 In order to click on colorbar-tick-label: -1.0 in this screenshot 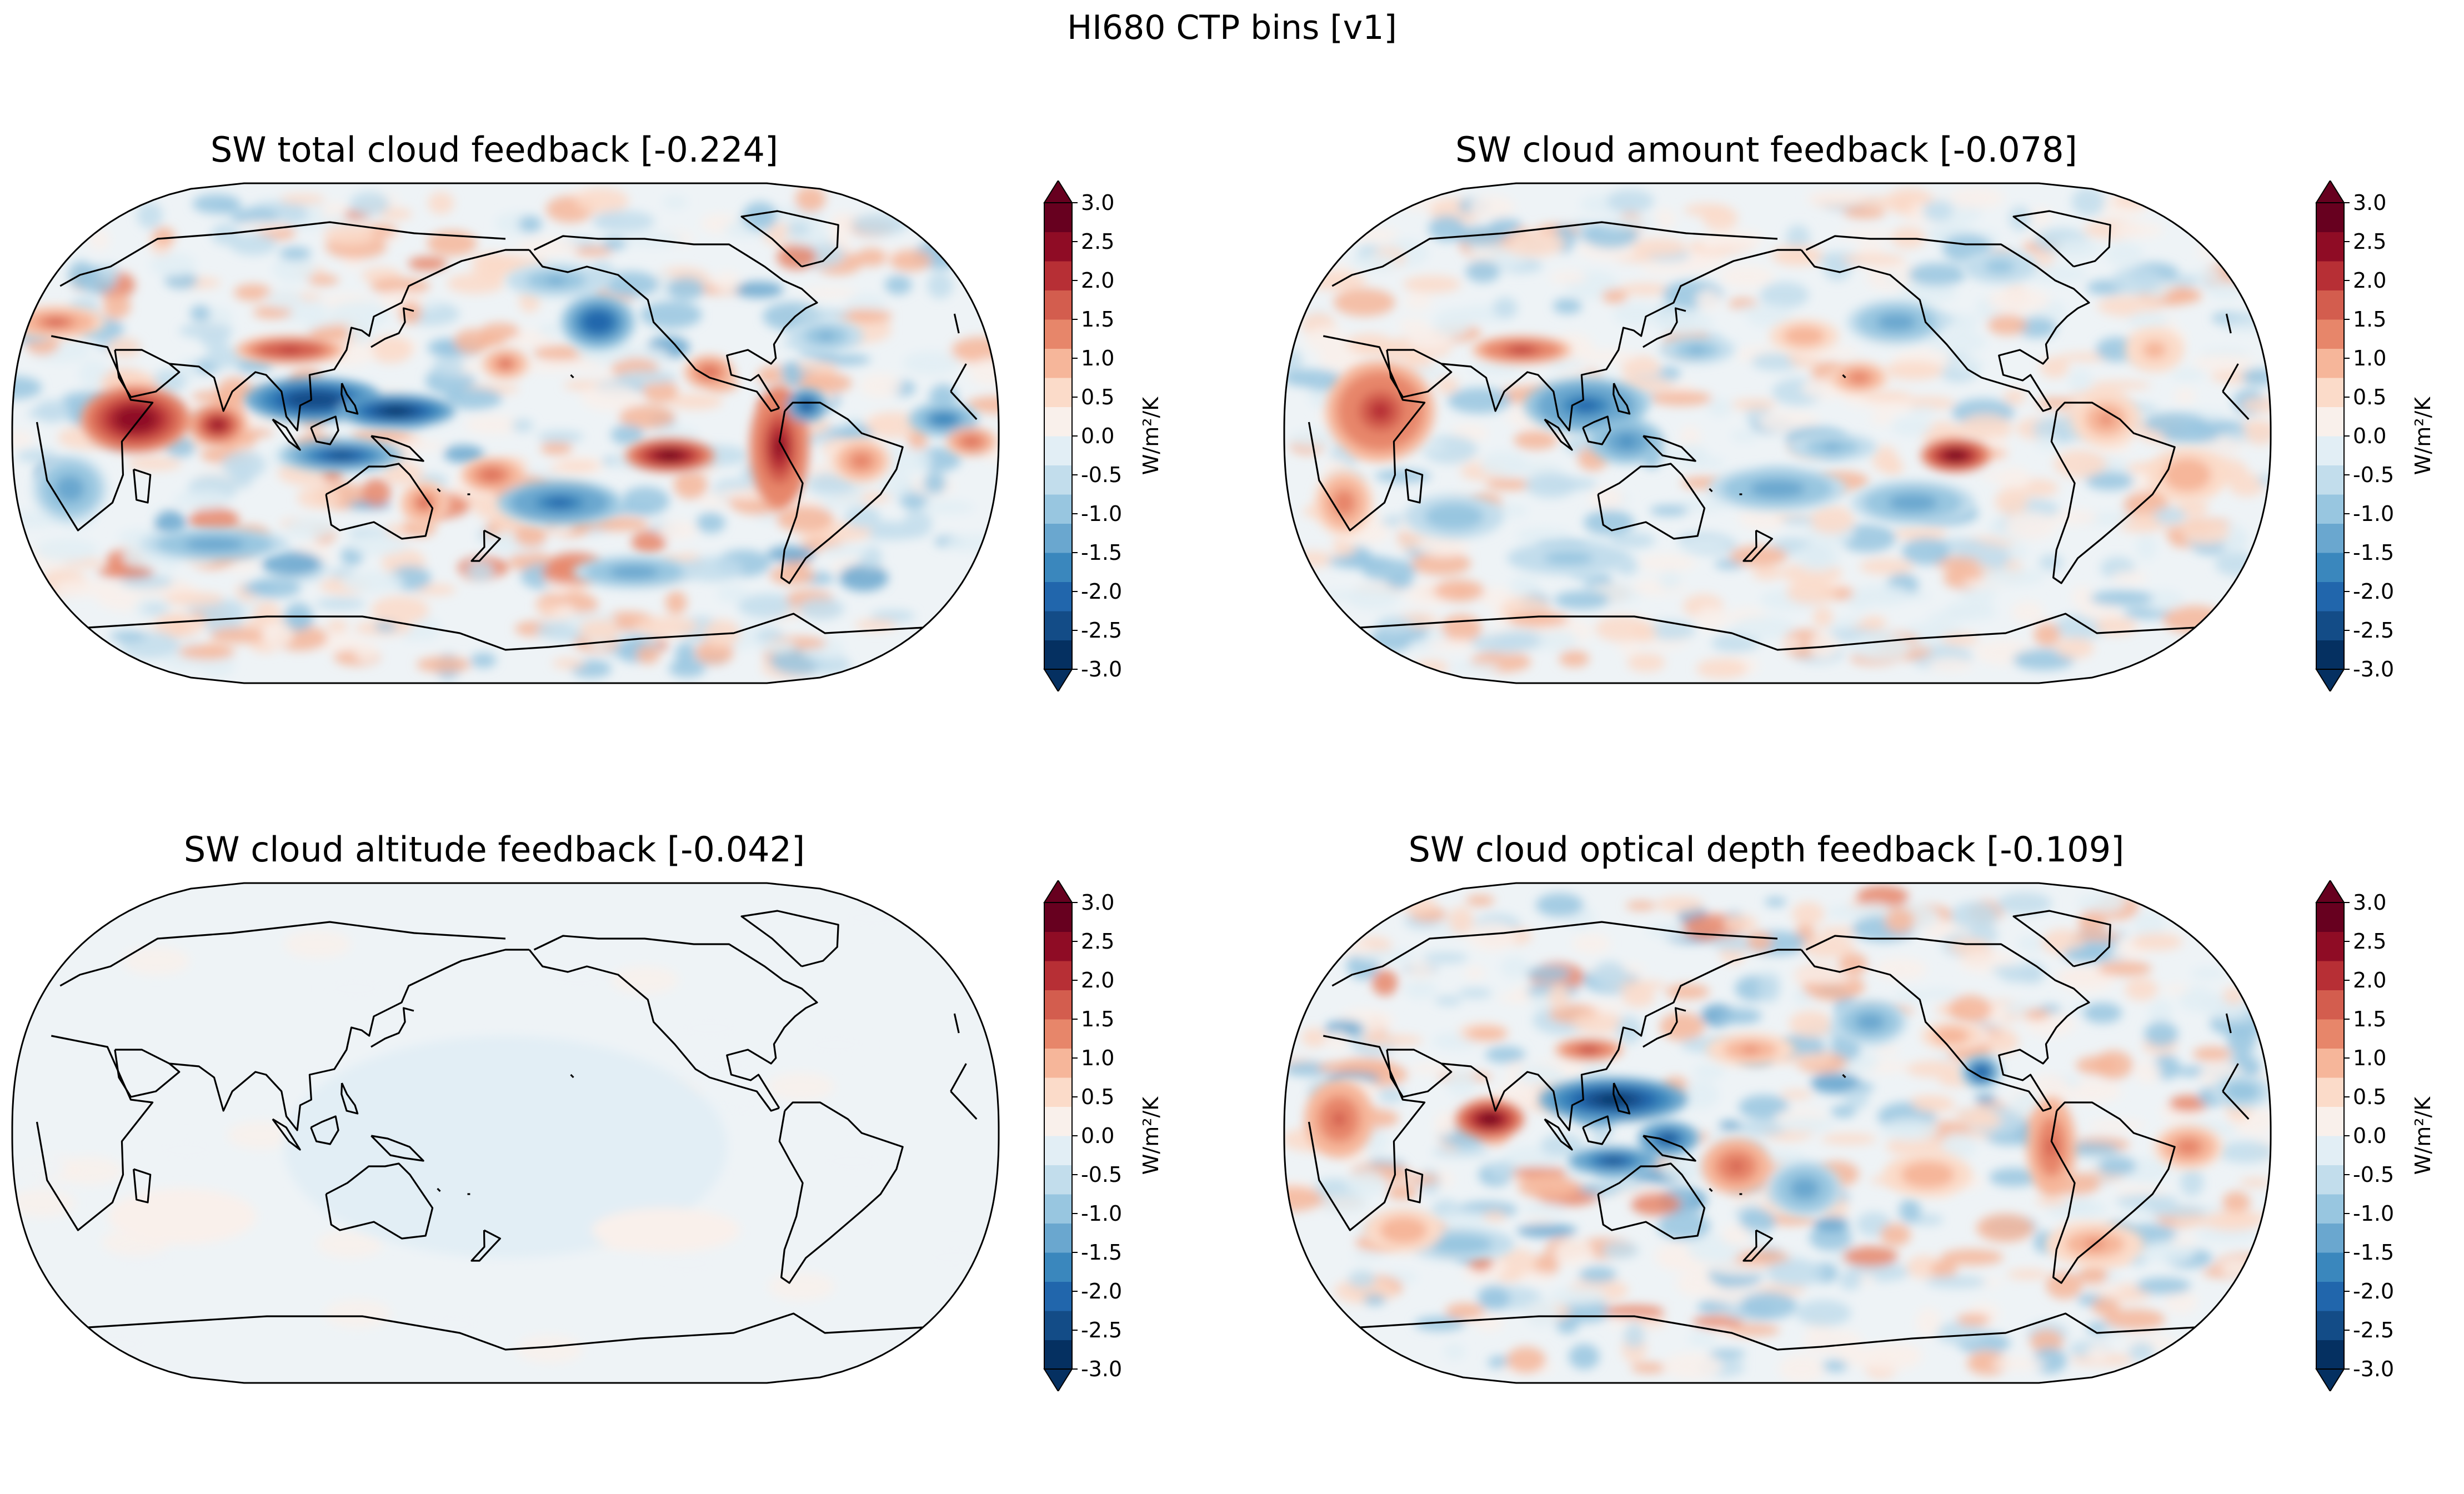, I will do `click(2373, 1213)`.